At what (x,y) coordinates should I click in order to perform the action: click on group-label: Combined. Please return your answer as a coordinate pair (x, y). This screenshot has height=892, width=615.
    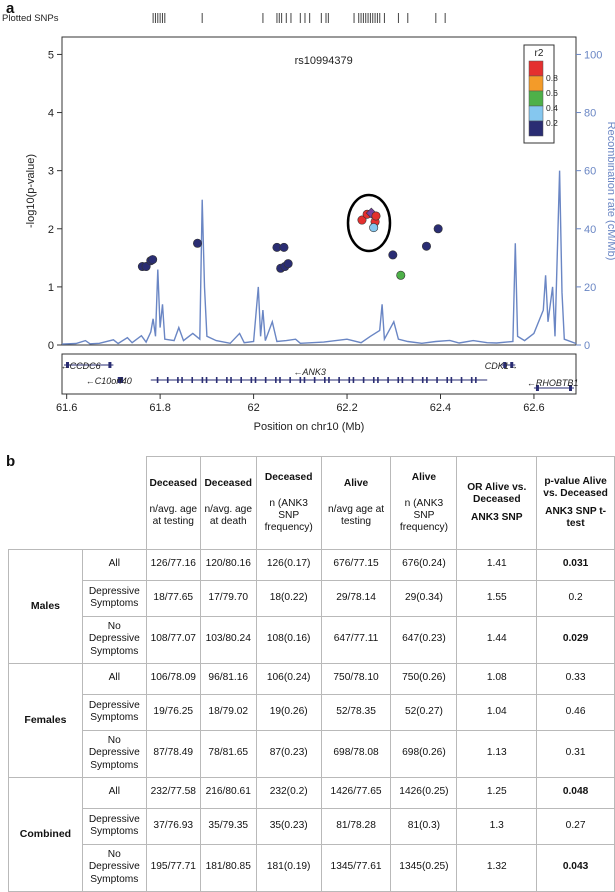
    Looking at the image, I should click on (45, 834).